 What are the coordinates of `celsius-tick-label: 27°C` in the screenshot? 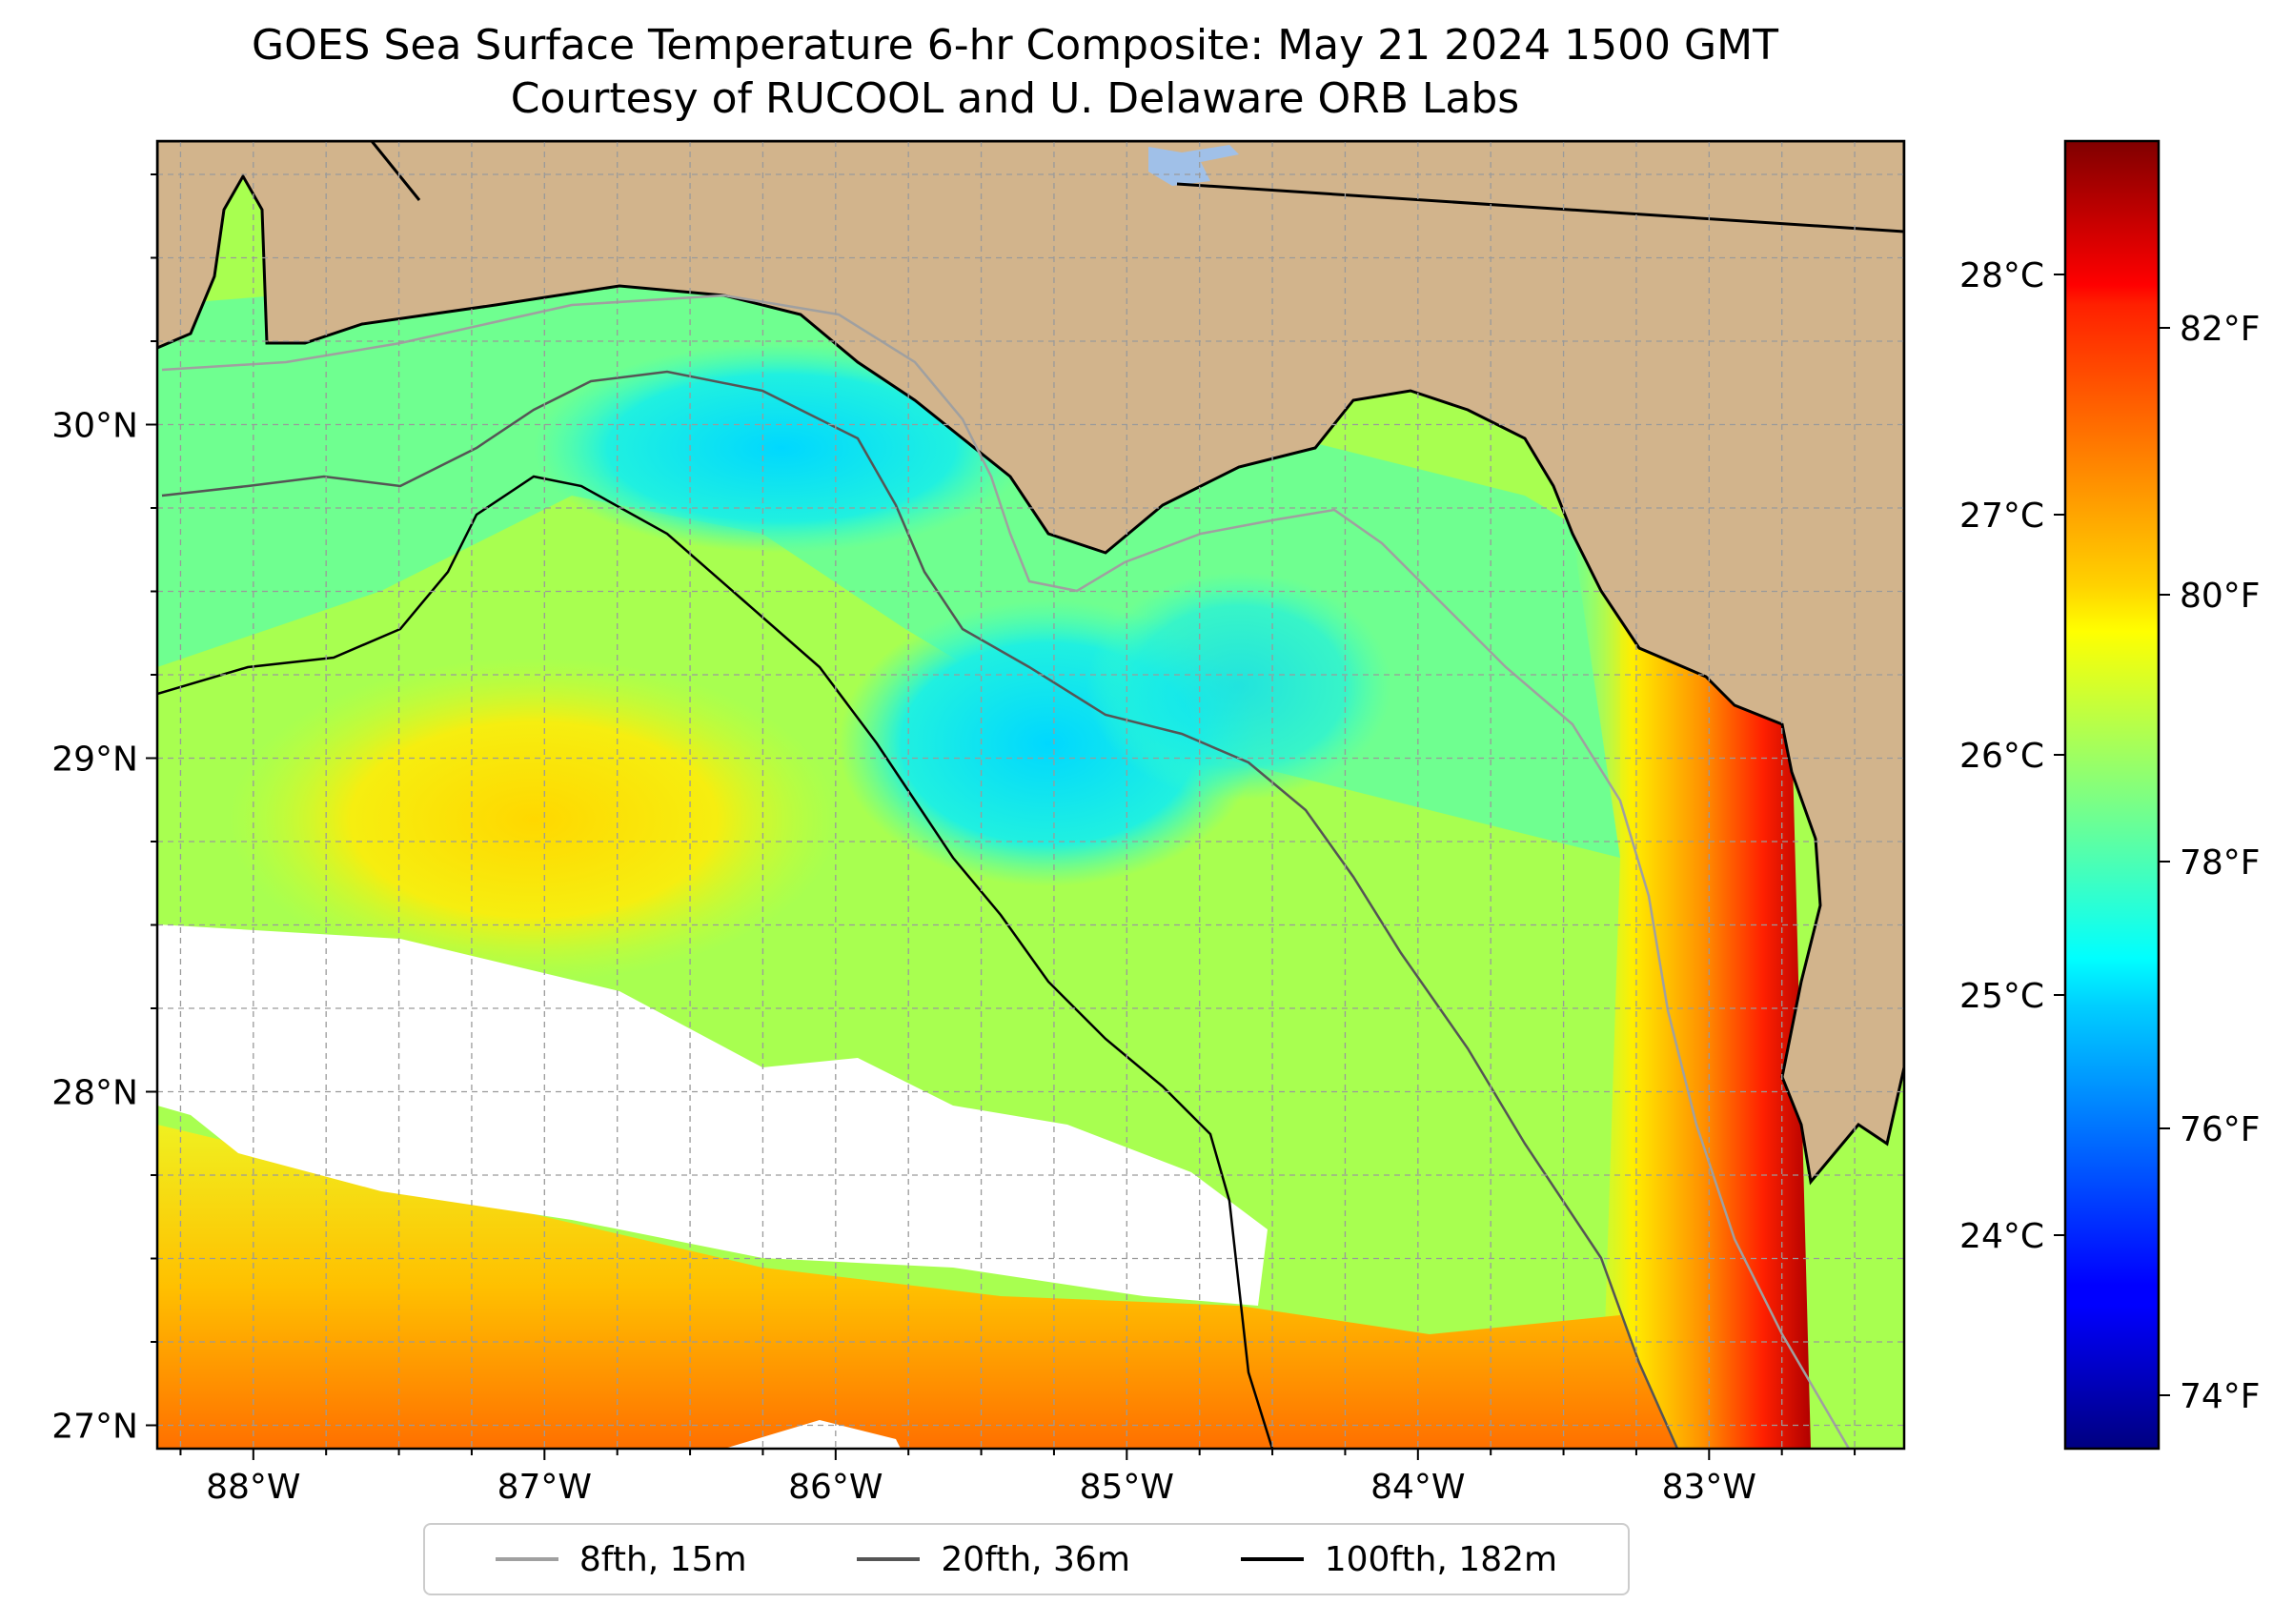 It's located at (2002, 516).